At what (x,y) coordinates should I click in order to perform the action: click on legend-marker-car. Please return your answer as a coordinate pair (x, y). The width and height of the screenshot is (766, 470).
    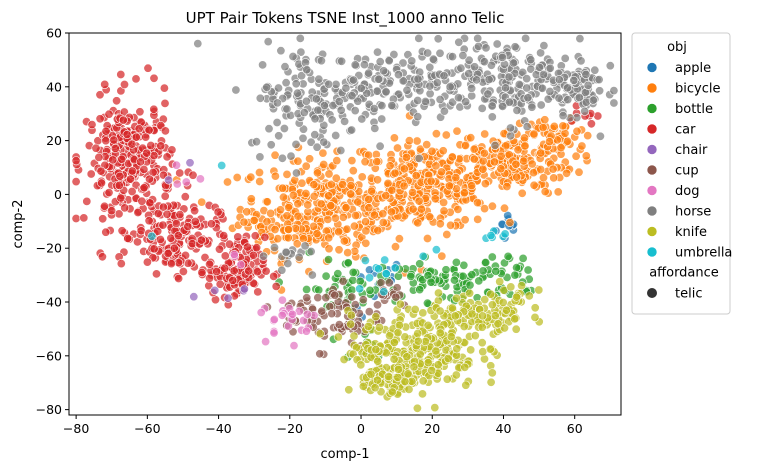
    Looking at the image, I should click on (652, 129).